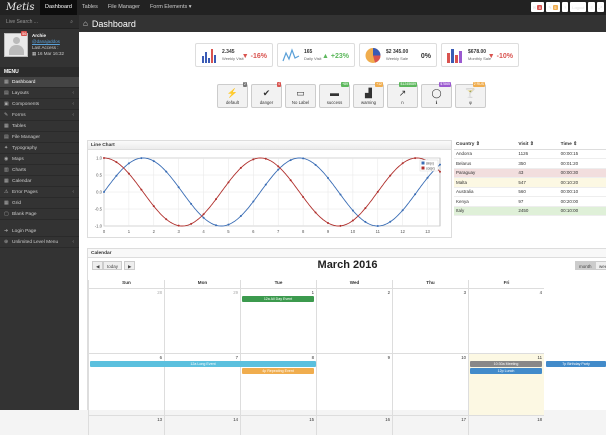  What do you see at coordinates (506, 371) in the screenshot?
I see `calendar-event: 12p Lunch` at bounding box center [506, 371].